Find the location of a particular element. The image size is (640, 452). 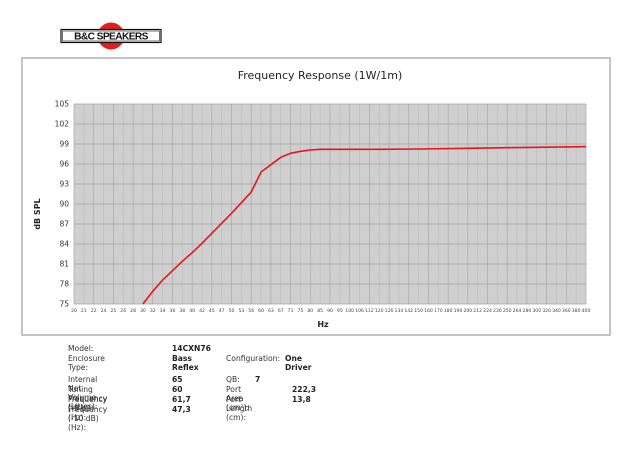

y-tick-label: 93 is located at coordinates (64, 184).